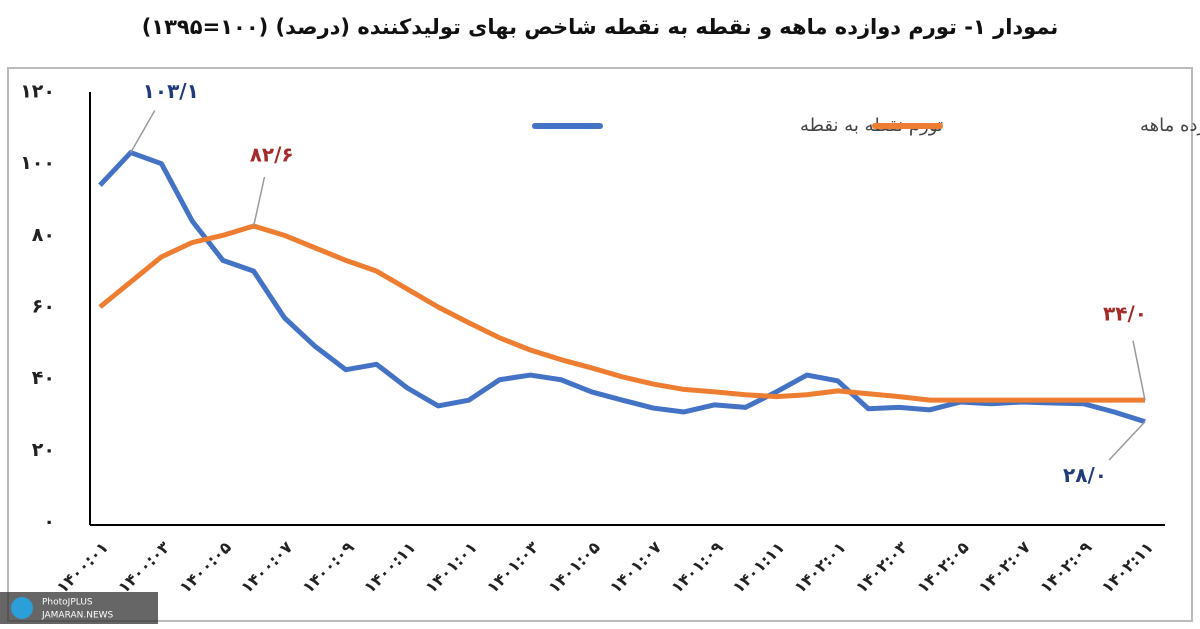  I want to click on watermark-logo, so click(22, 608).